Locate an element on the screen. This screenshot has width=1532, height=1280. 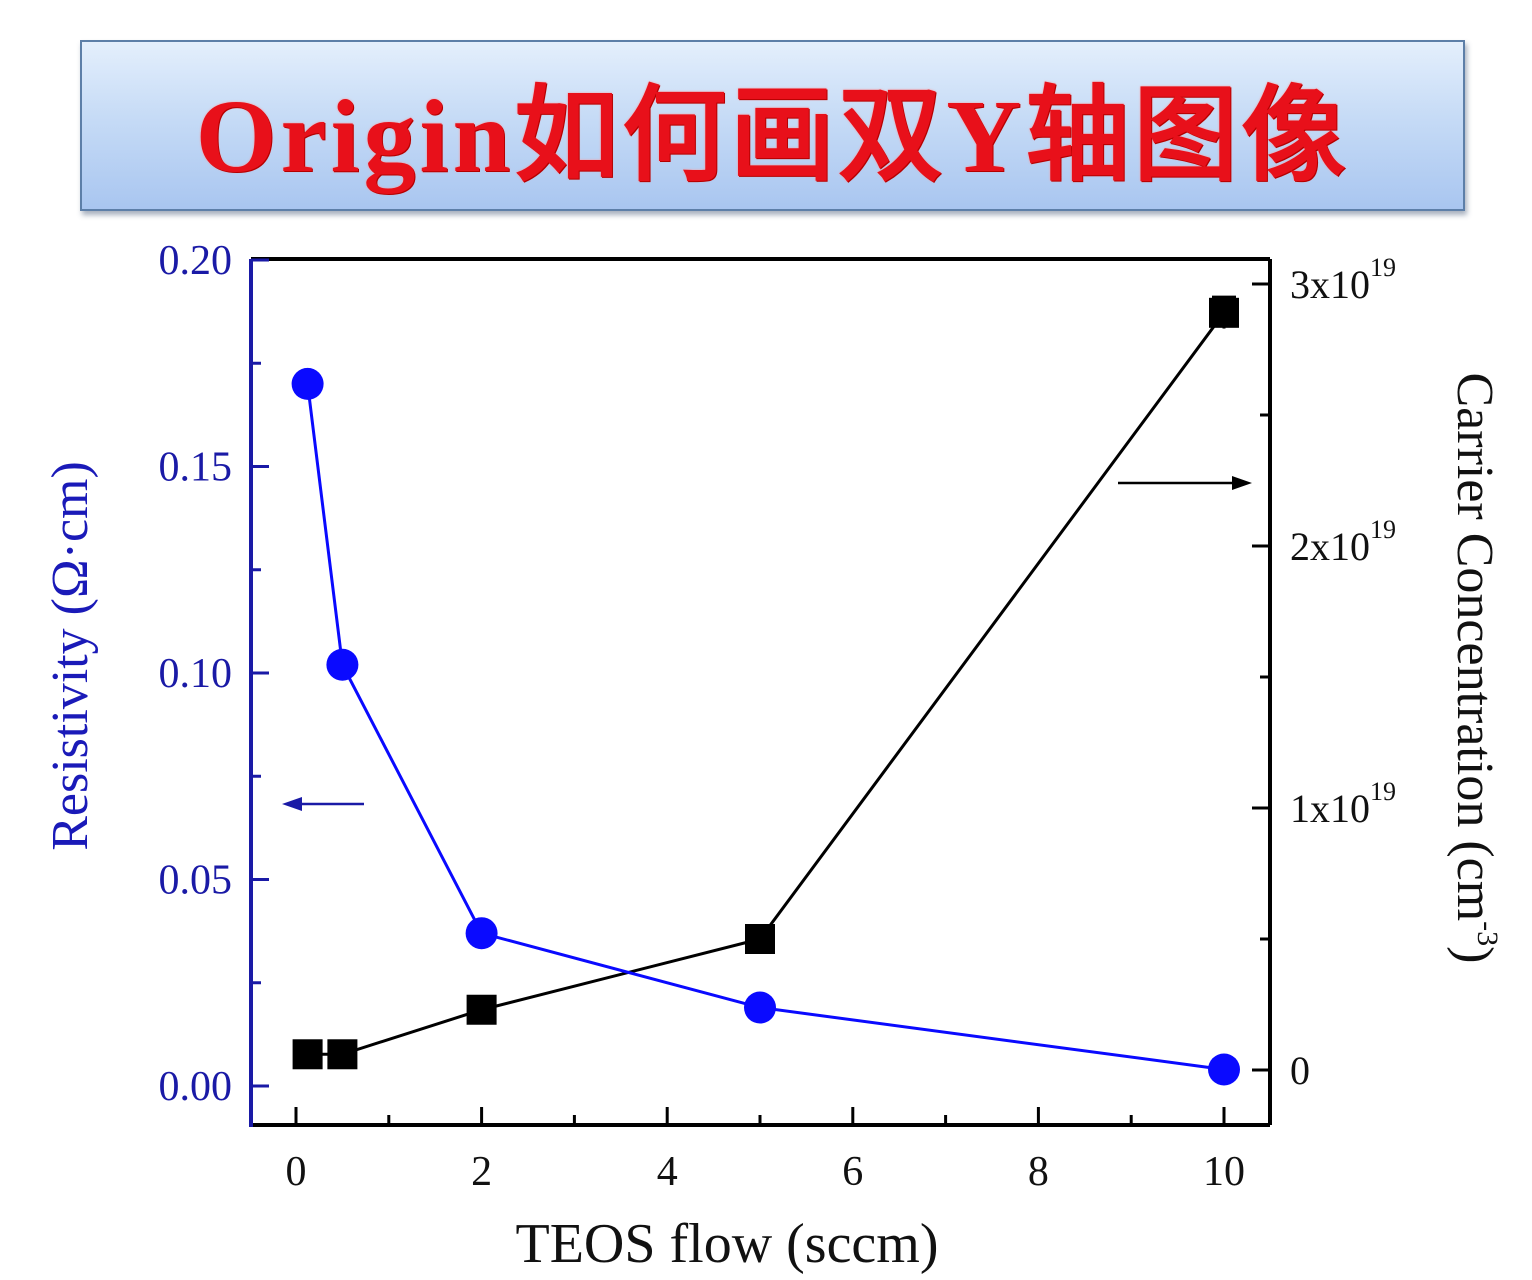
right-arrow-icon is located at coordinates (1185, 483).